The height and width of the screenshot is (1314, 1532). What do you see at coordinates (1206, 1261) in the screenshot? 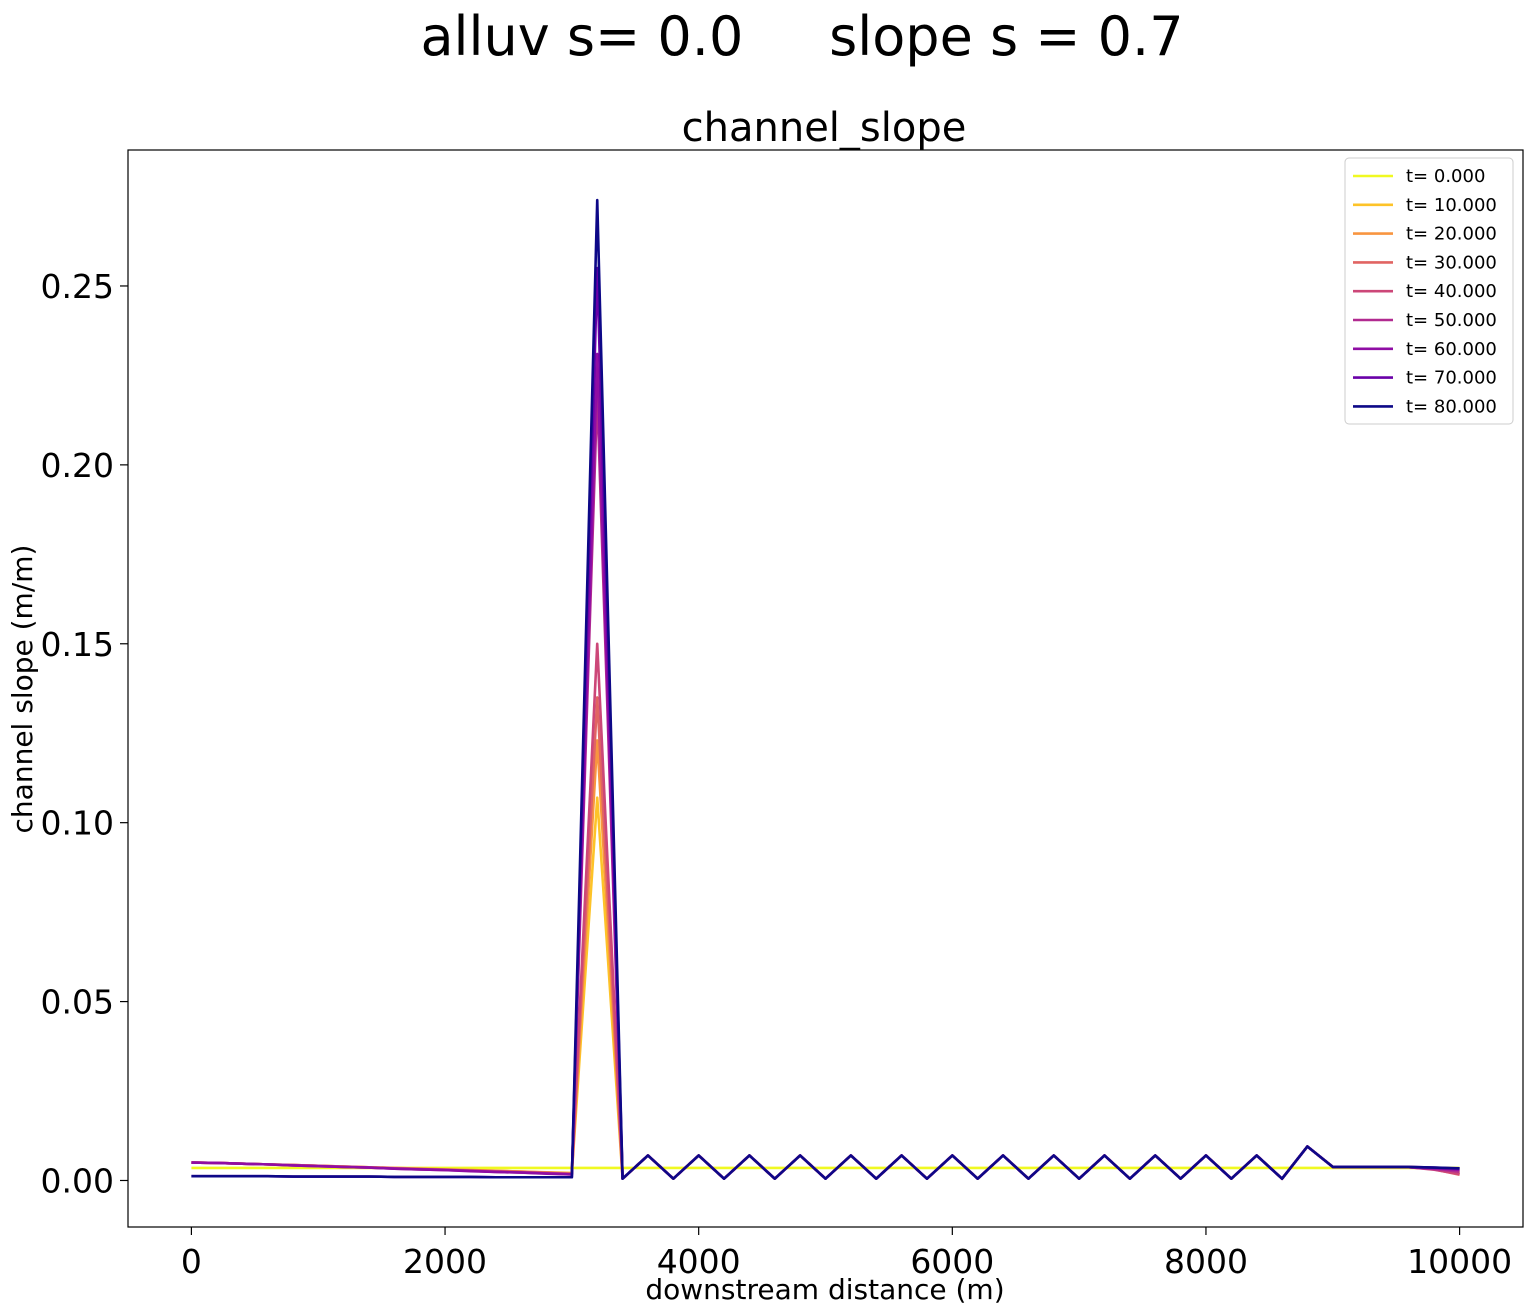
I see `x-tick-label: 8000` at bounding box center [1206, 1261].